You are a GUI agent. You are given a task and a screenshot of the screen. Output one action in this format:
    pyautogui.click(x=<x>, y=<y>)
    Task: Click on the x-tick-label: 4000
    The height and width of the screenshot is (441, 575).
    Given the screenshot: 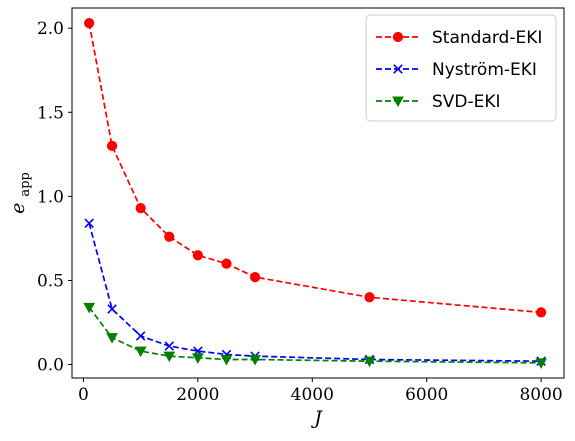 What is the action you would take?
    pyautogui.click(x=312, y=395)
    